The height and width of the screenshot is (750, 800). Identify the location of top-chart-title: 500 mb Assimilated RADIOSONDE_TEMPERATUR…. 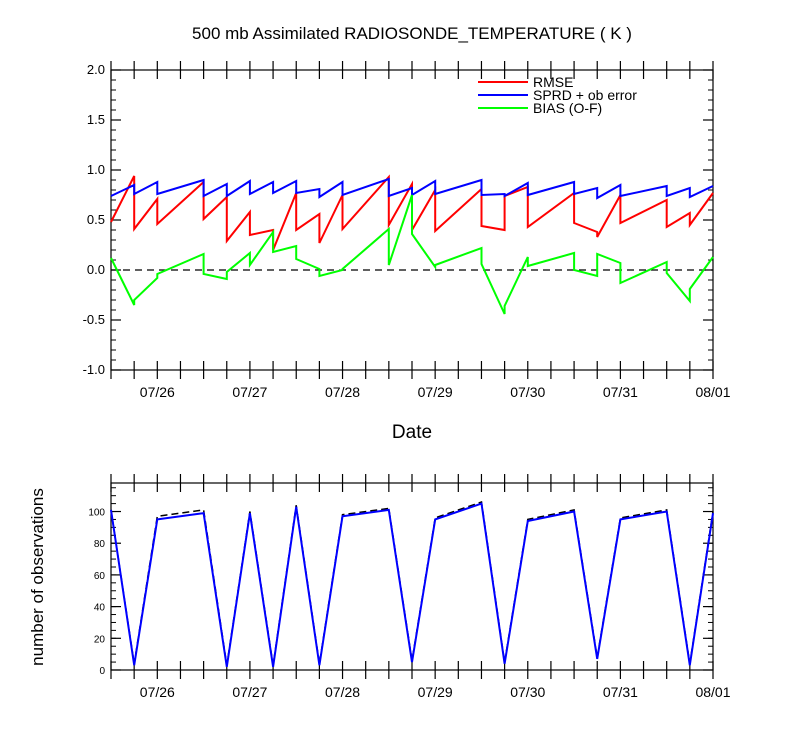
(412, 33).